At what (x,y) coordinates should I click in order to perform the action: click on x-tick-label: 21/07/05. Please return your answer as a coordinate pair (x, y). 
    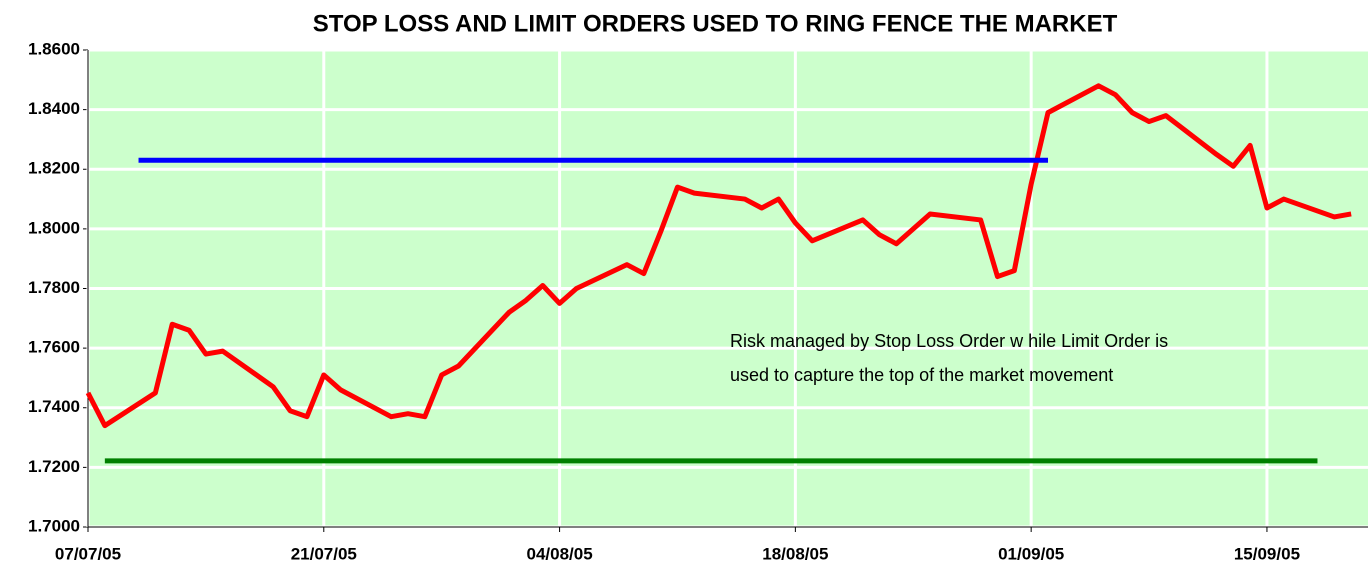
    Looking at the image, I should click on (324, 553).